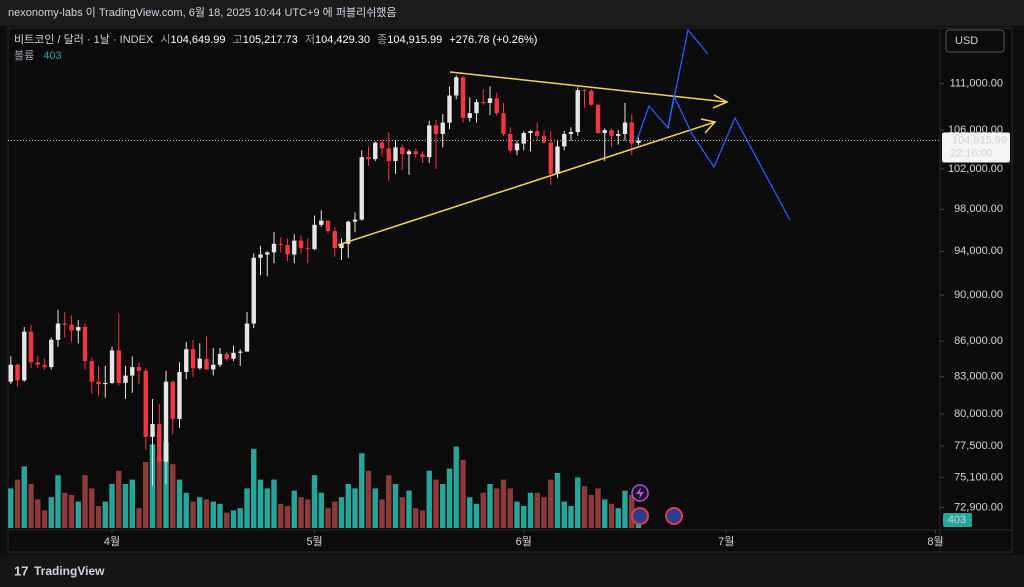 The height and width of the screenshot is (587, 1024). I want to click on volume-last-label: 403, so click(957, 520).